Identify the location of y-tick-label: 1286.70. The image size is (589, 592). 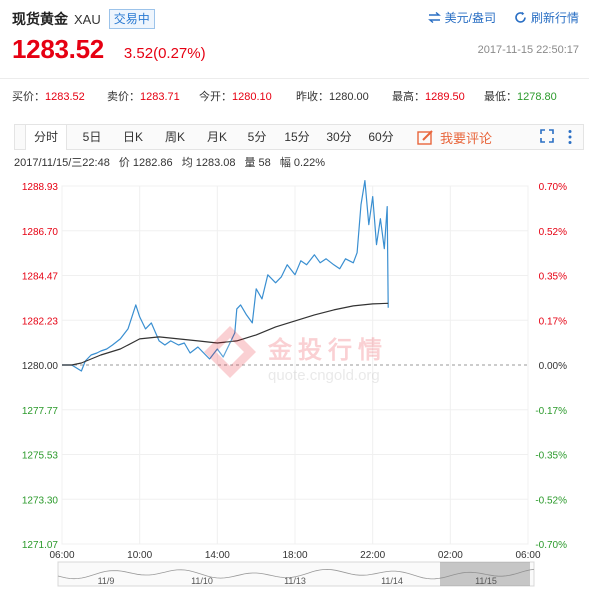
(40, 232).